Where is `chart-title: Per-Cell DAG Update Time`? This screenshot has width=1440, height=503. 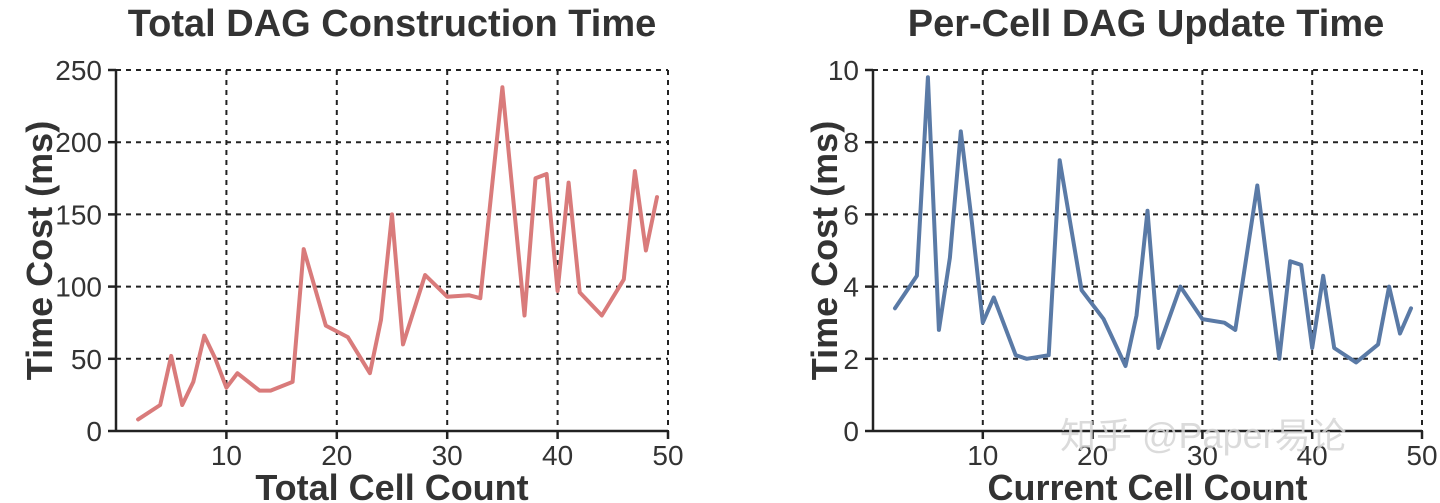 chart-title: Per-Cell DAG Update Time is located at coordinates (1146, 24).